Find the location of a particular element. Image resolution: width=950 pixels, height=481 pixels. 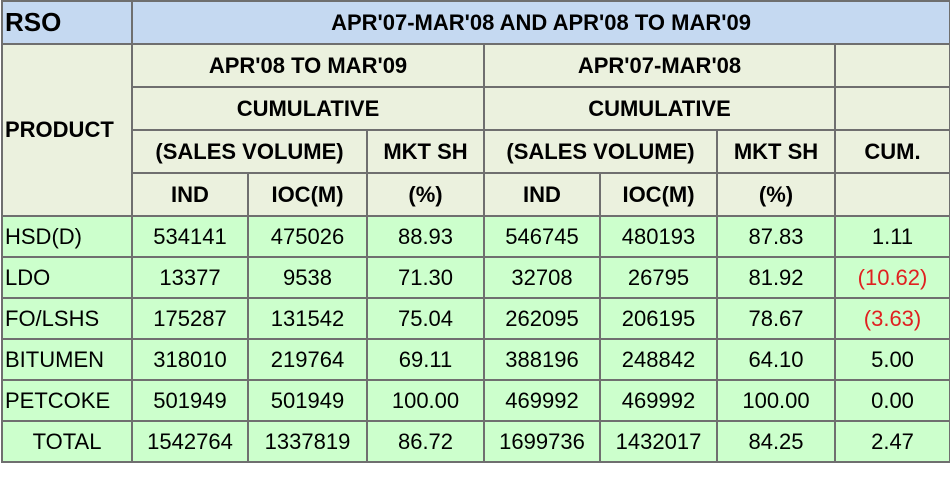

sales-volume-current-header: (SALES VOLUME) is located at coordinates (249, 151).